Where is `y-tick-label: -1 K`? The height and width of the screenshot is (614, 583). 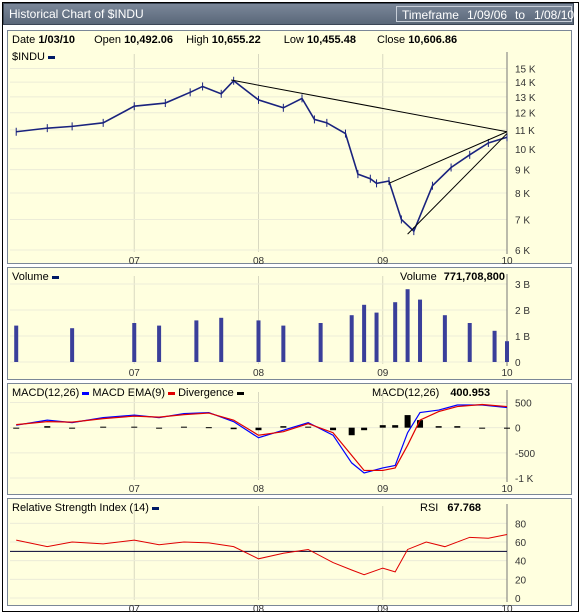 y-tick-label: -1 K is located at coordinates (524, 479).